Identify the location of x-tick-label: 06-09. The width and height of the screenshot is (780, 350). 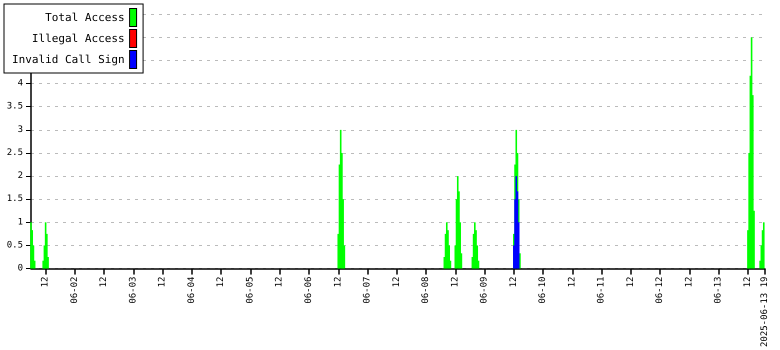
(485, 290).